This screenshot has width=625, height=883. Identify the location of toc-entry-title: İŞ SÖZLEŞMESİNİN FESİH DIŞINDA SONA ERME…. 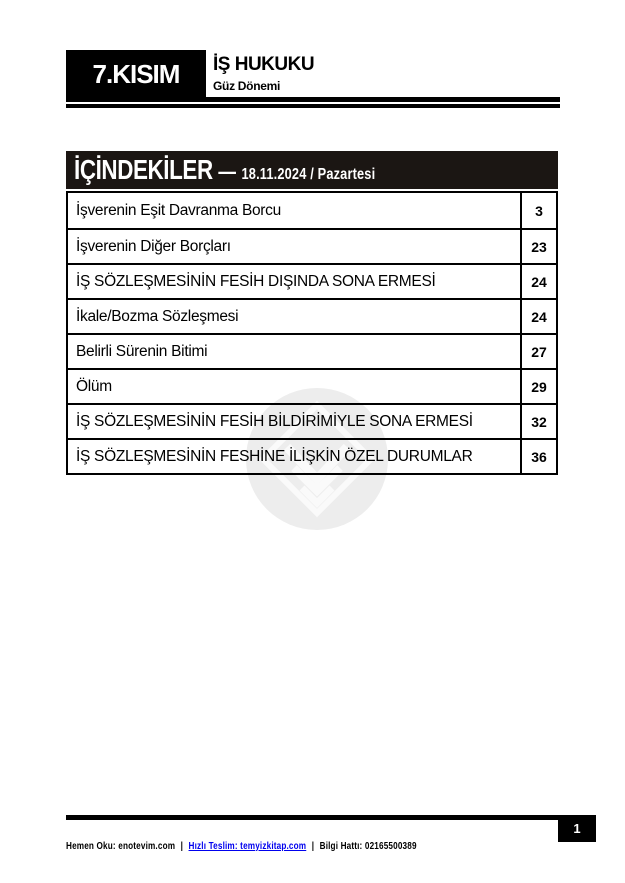
(256, 281).